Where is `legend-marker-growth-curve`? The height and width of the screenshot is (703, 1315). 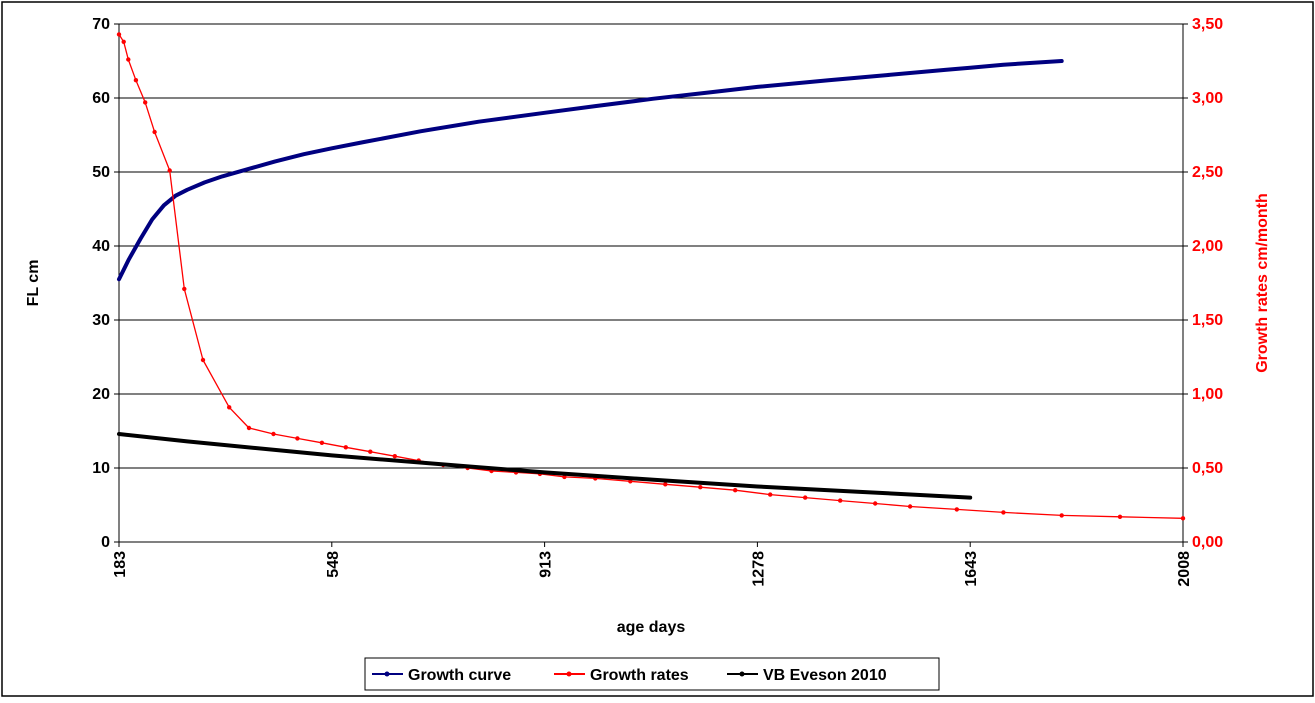 legend-marker-growth-curve is located at coordinates (387, 674).